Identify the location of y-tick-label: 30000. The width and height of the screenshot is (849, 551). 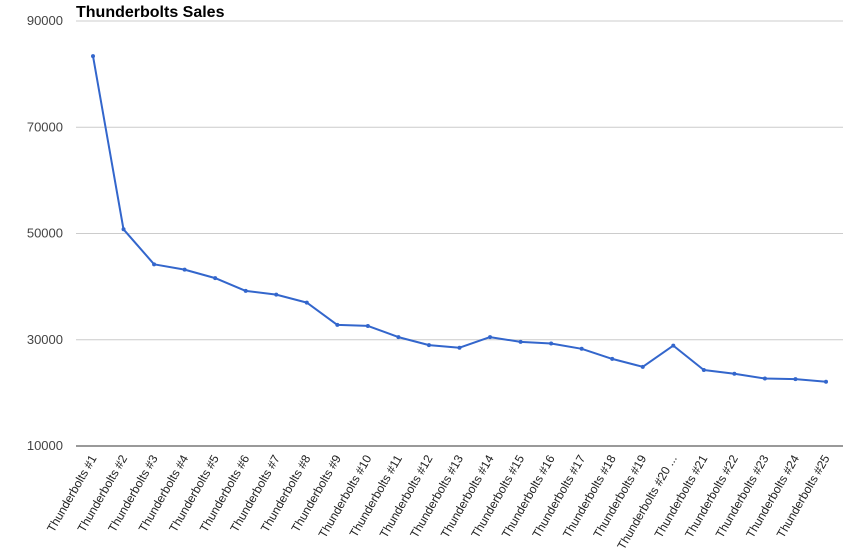
(45, 339).